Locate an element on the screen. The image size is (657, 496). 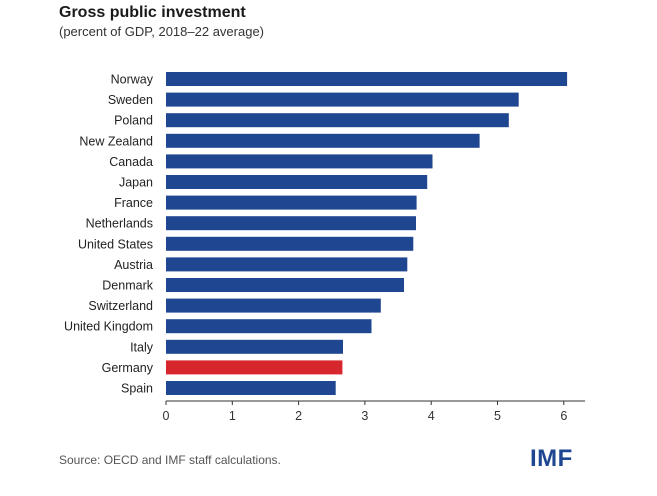
category-label-germany: Germany is located at coordinates (128, 368).